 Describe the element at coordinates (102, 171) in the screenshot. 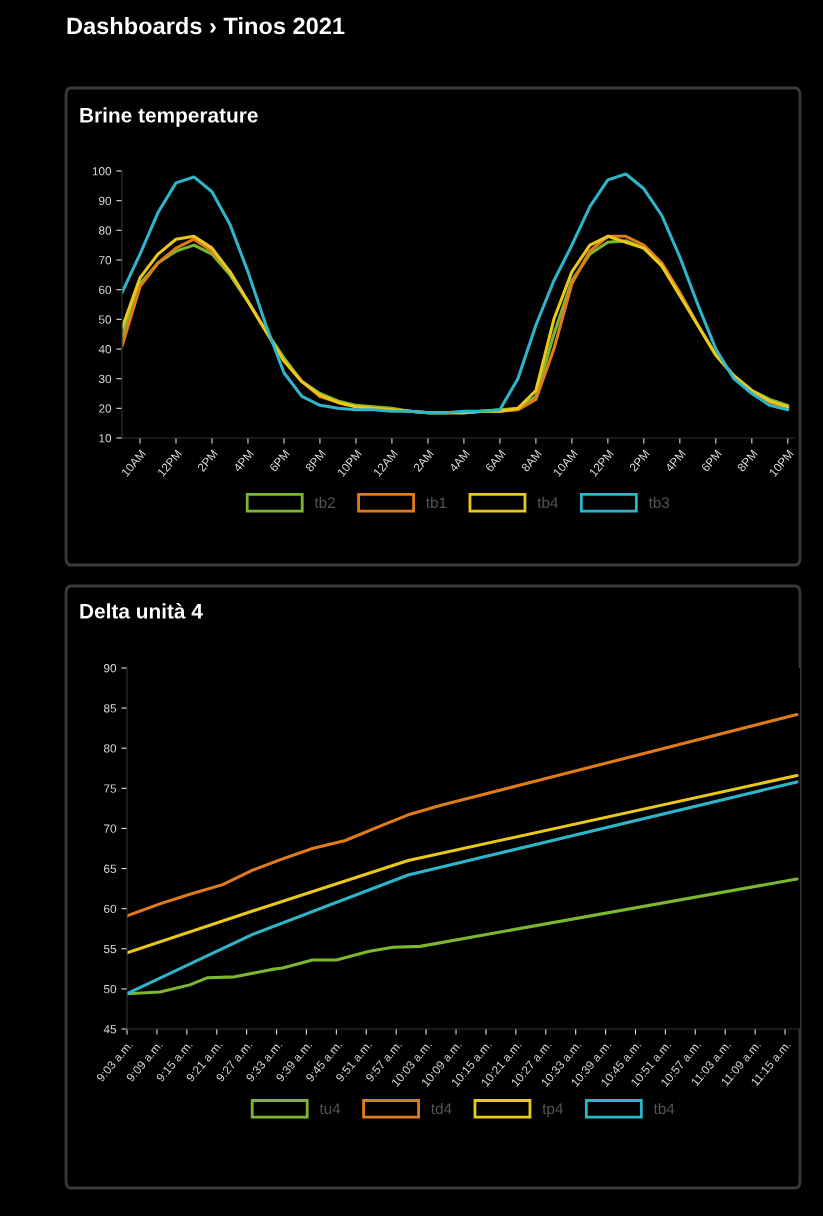

I see `y-tick-label: 100` at that location.